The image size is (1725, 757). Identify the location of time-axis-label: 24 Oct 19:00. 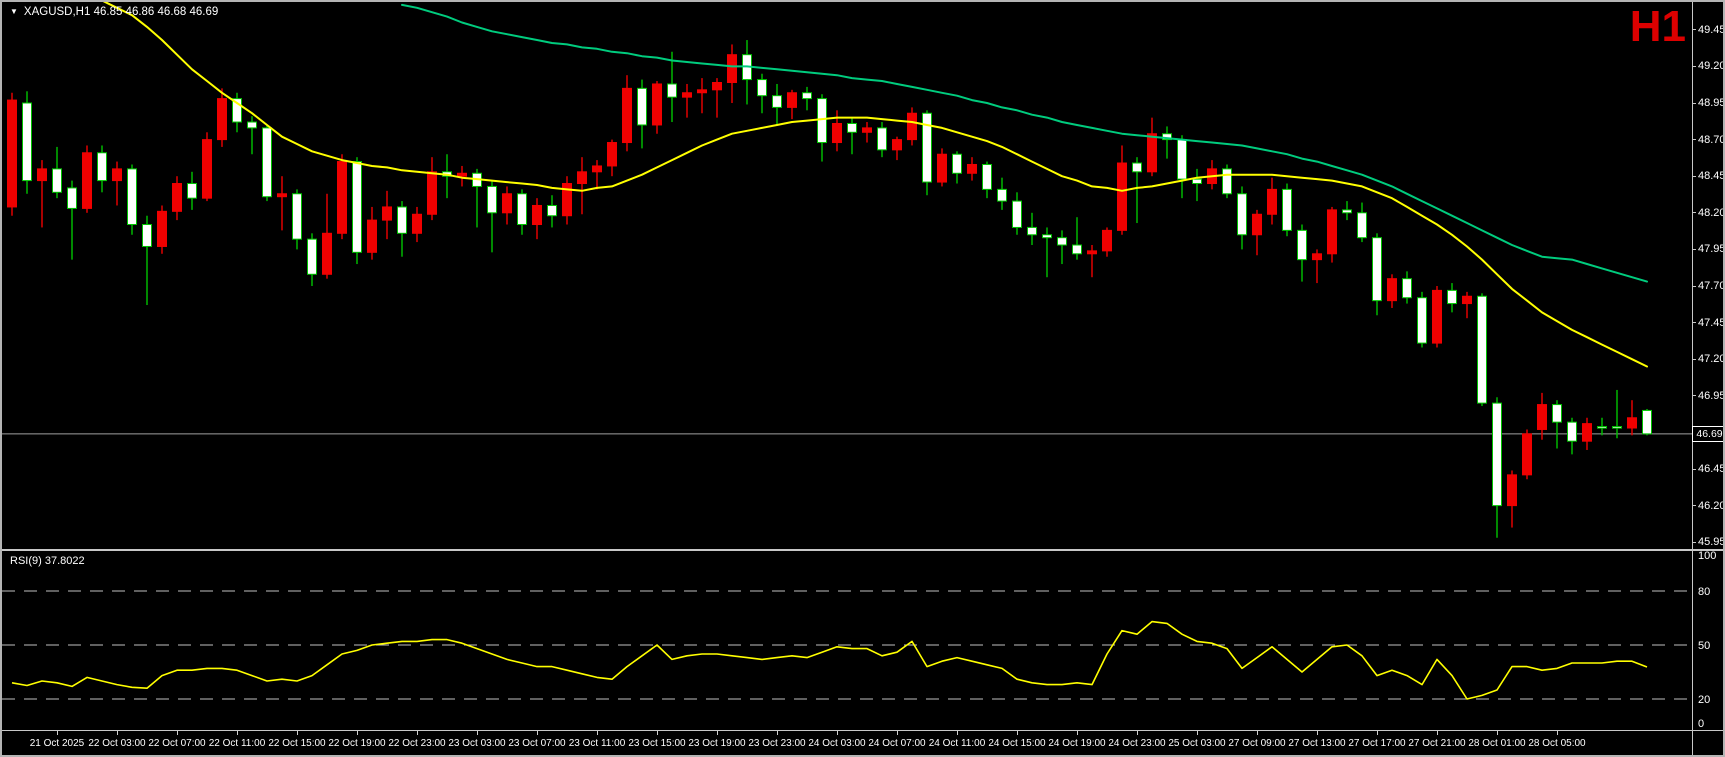
(1077, 743).